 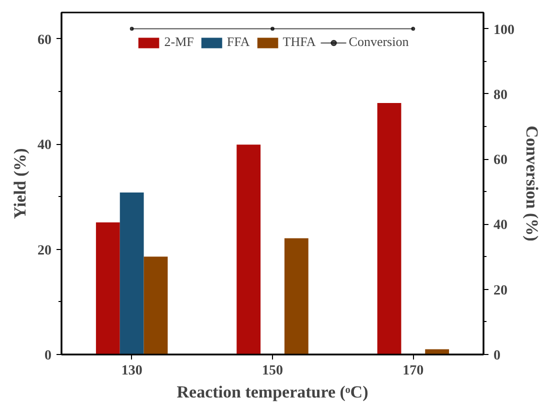 What do you see at coordinates (45, 250) in the screenshot?
I see `y-tick-label: 20` at bounding box center [45, 250].